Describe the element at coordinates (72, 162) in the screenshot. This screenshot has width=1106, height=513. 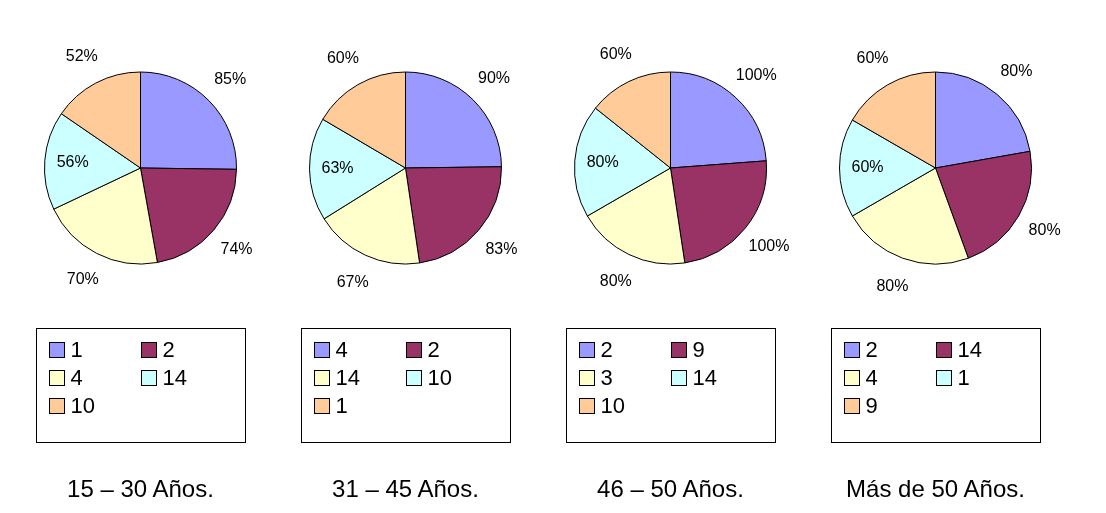
I see `data-label: 56%` at that location.